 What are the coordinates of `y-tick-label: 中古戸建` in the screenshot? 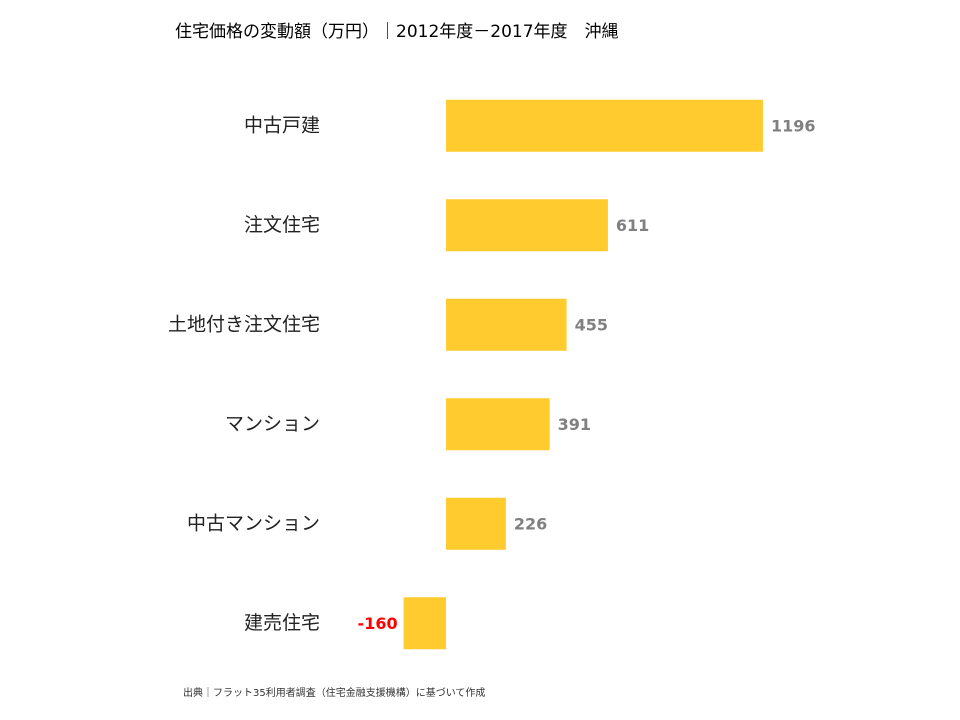 It's located at (282, 125).